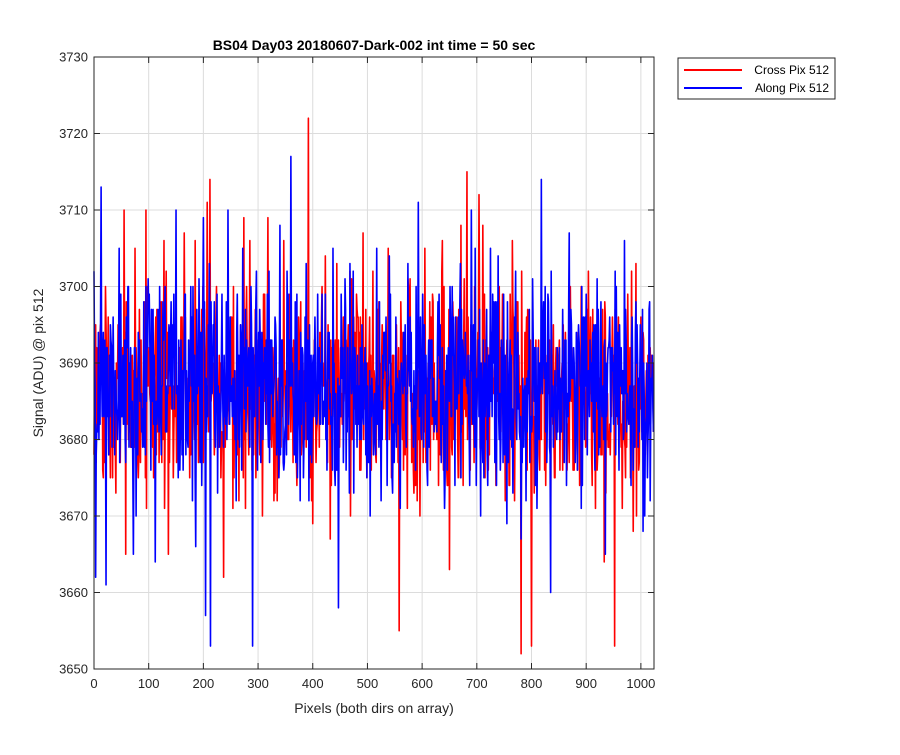  I want to click on legend: Cross Pix 512 Along Pix 512, so click(756, 78).